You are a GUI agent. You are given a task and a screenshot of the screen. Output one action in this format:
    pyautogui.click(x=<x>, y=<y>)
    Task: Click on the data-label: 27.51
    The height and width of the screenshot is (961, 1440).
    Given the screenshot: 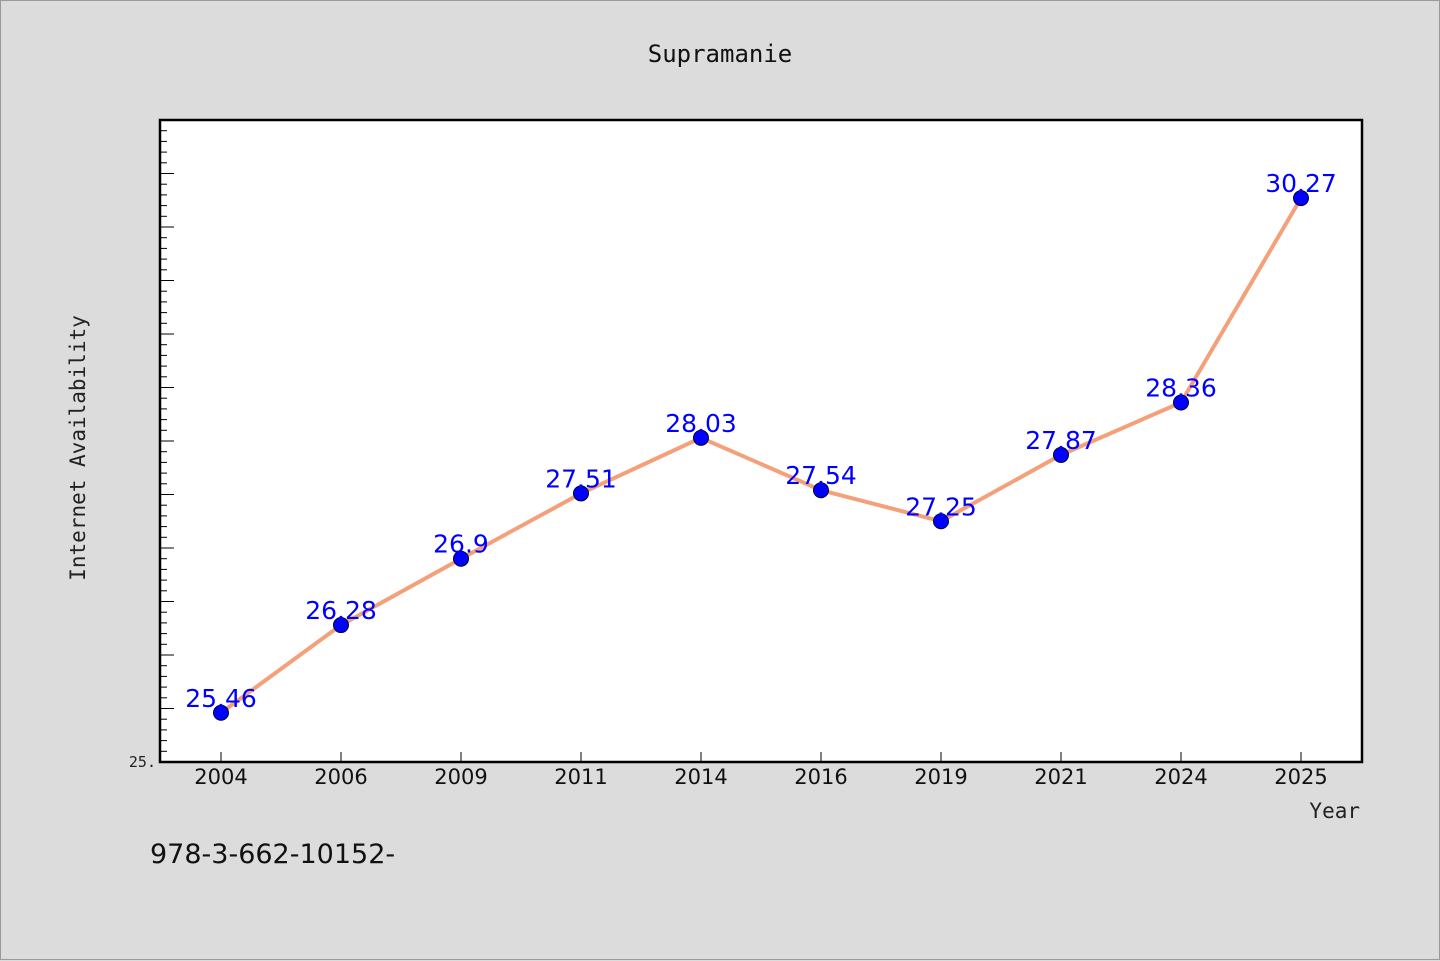 What is the action you would take?
    pyautogui.click(x=581, y=478)
    